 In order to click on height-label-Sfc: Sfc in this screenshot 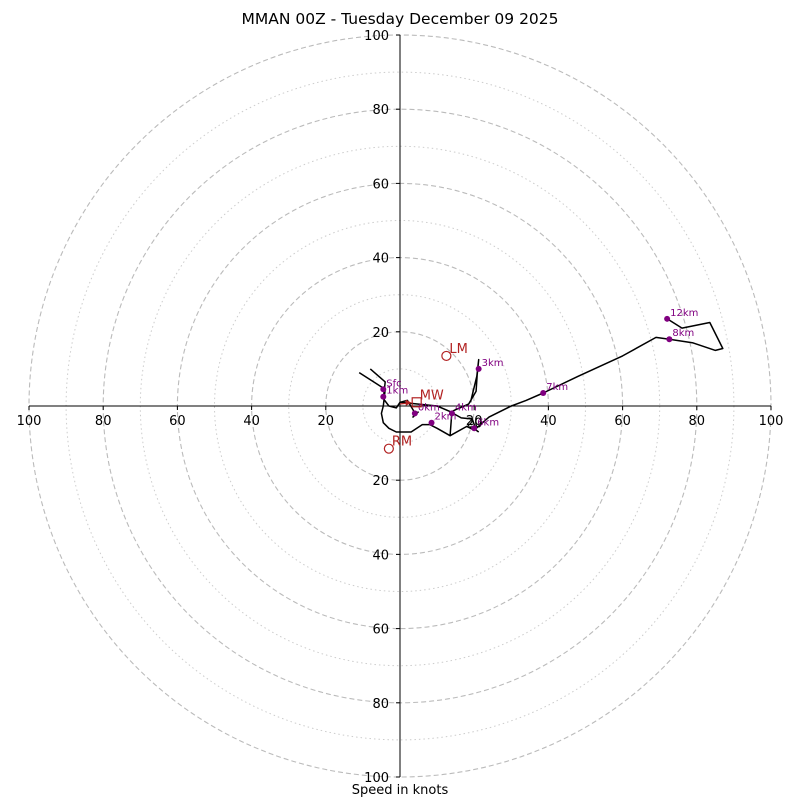, I will do `click(393, 383)`.